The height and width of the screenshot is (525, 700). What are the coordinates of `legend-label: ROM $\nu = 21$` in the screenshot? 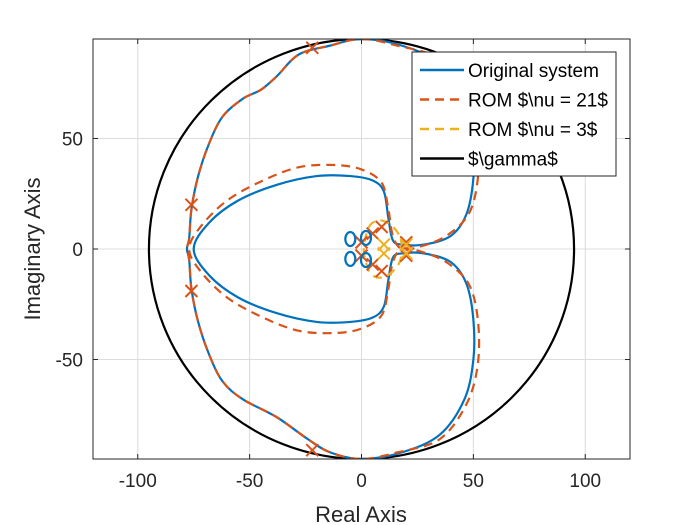 It's located at (538, 101).